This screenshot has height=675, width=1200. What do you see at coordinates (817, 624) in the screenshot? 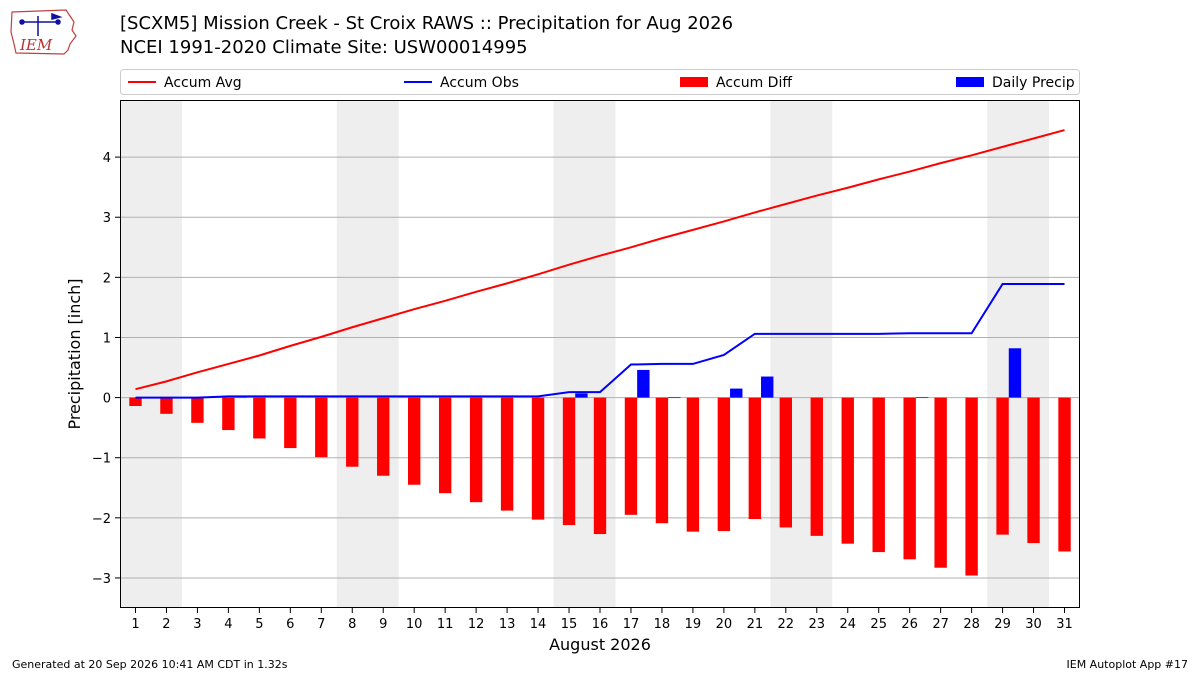
I see `x-tick-label: 23` at bounding box center [817, 624].